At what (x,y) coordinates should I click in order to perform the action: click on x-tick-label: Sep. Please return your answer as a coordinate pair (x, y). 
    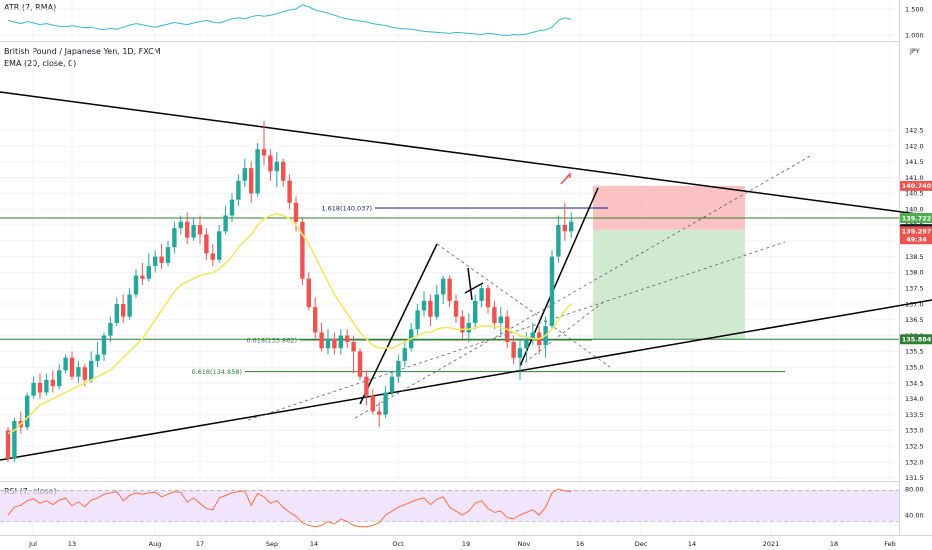
    Looking at the image, I should click on (272, 544).